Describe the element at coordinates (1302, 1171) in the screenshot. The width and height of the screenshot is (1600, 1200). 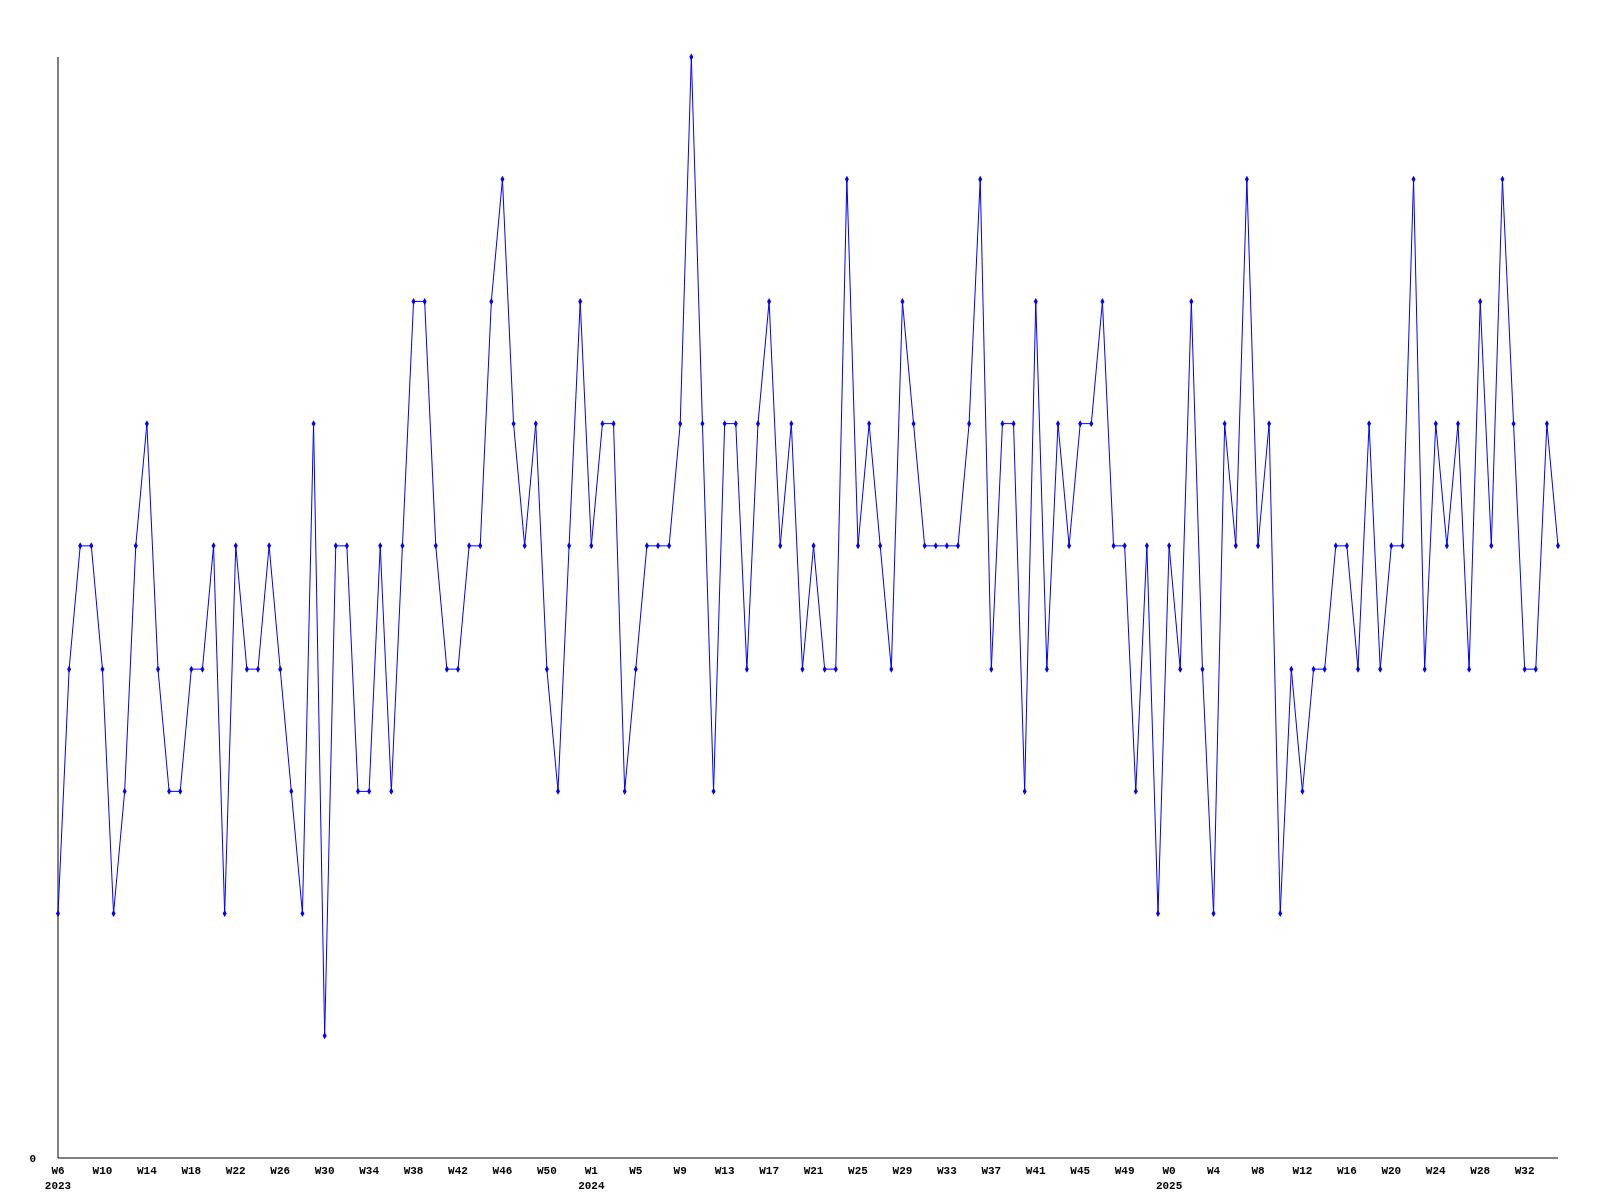
I see `x-tick-label: W12` at that location.